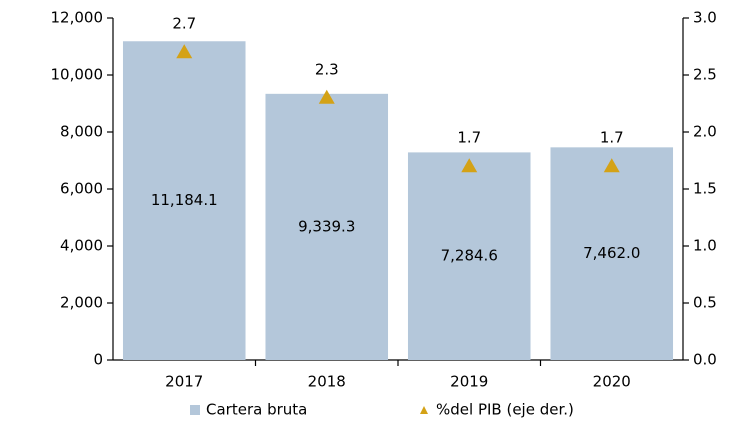 Image resolution: width=755 pixels, height=425 pixels. Describe the element at coordinates (98, 360) in the screenshot. I see `y-tick-label: 0` at that location.